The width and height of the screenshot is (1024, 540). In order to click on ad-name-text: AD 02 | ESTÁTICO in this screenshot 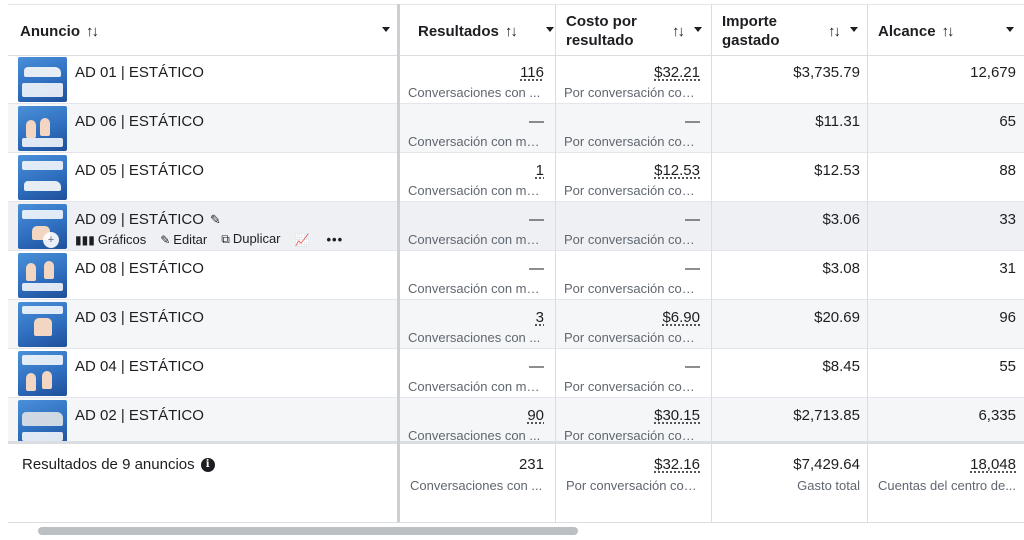, I will do `click(139, 415)`.